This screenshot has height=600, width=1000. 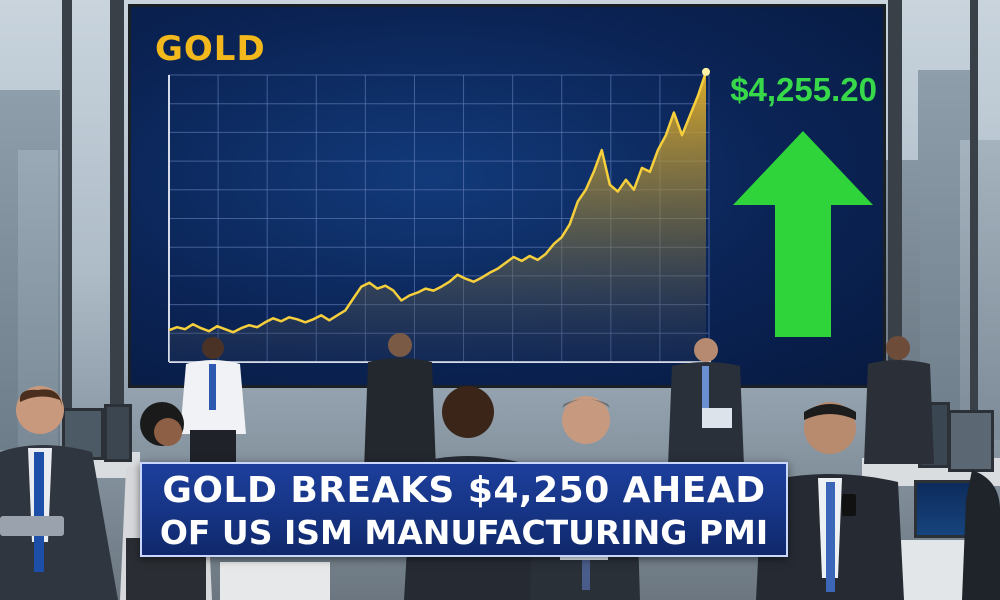 What do you see at coordinates (464, 532) in the screenshot?
I see `headline-line-2: OF US ISM MANUFACTURING PMI` at bounding box center [464, 532].